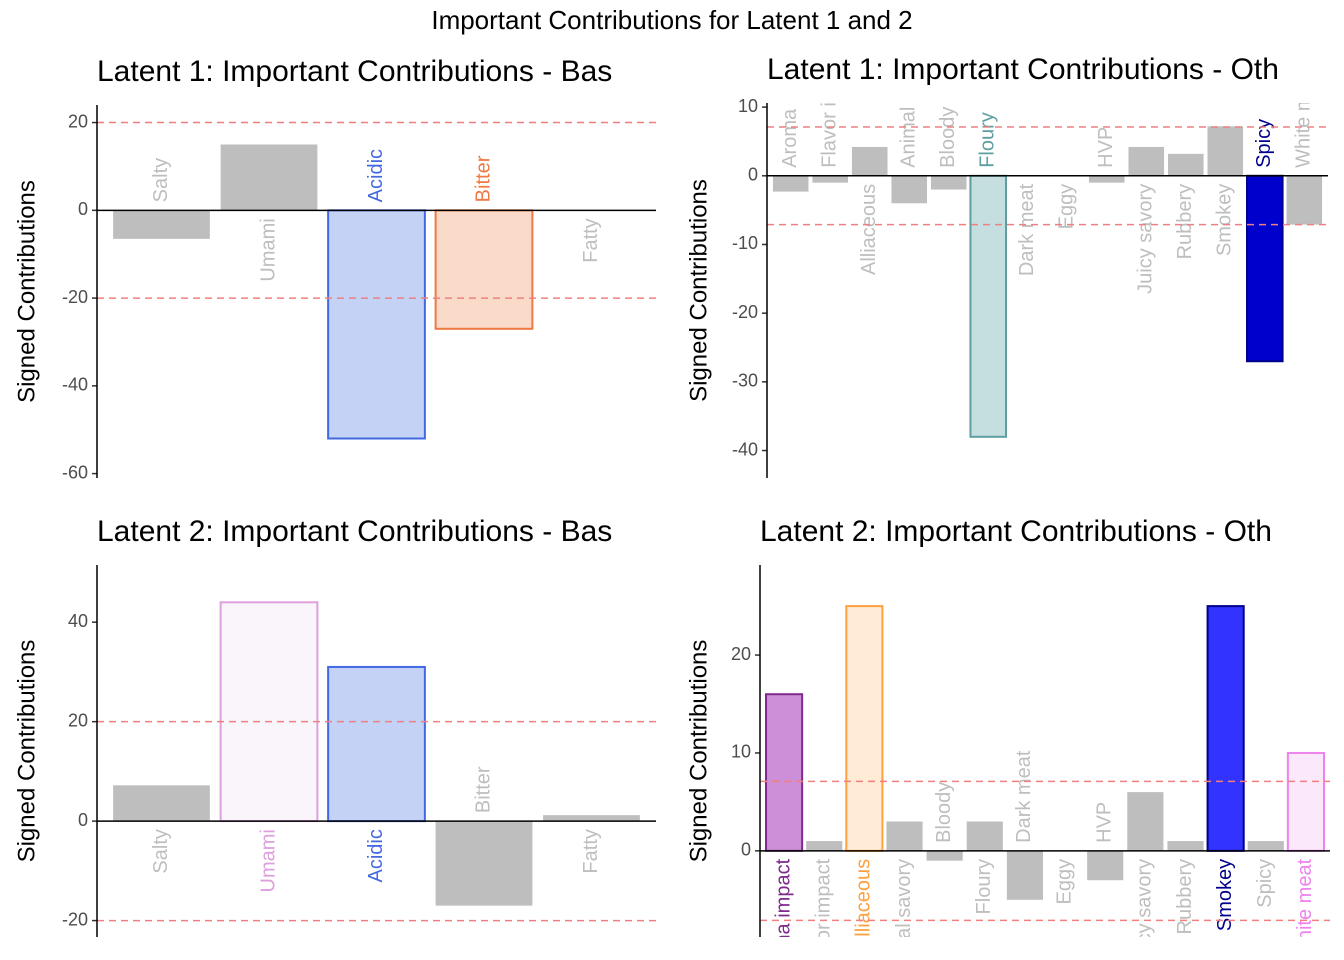 The image size is (1344, 960). Describe the element at coordinates (745, 243) in the screenshot. I see `y-tick-label: -10` at that location.